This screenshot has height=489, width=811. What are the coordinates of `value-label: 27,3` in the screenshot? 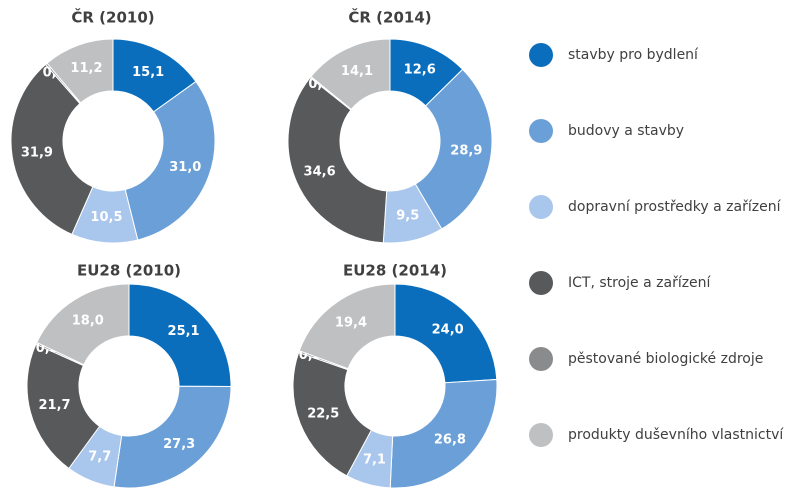 It's located at (179, 444).